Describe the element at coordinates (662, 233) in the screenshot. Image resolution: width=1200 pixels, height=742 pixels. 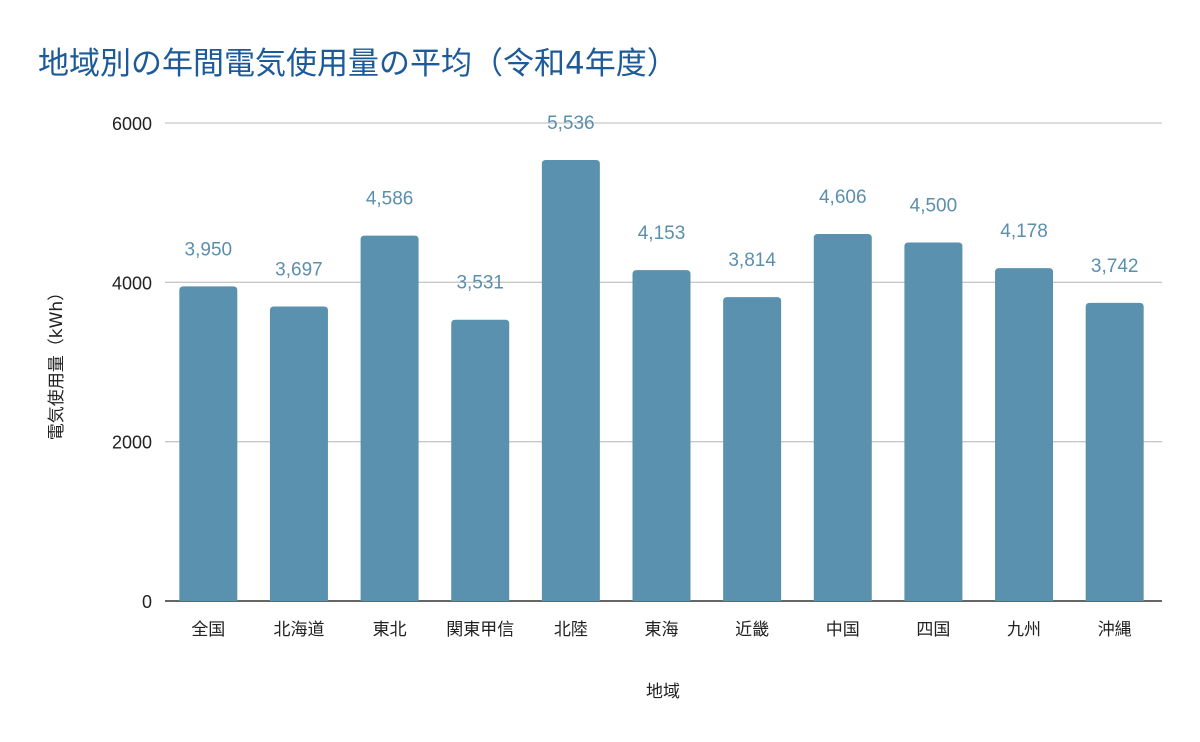
I see `data-label: 4,153` at that location.